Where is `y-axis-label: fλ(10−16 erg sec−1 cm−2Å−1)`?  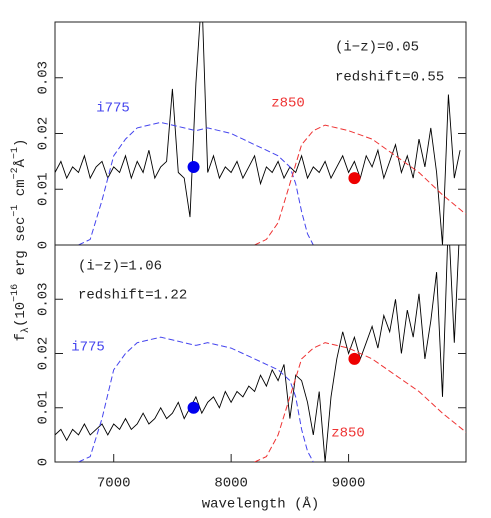 y-axis-label: fλ(10−16 erg sec−1 cm−2Å−1) is located at coordinates (21, 240).